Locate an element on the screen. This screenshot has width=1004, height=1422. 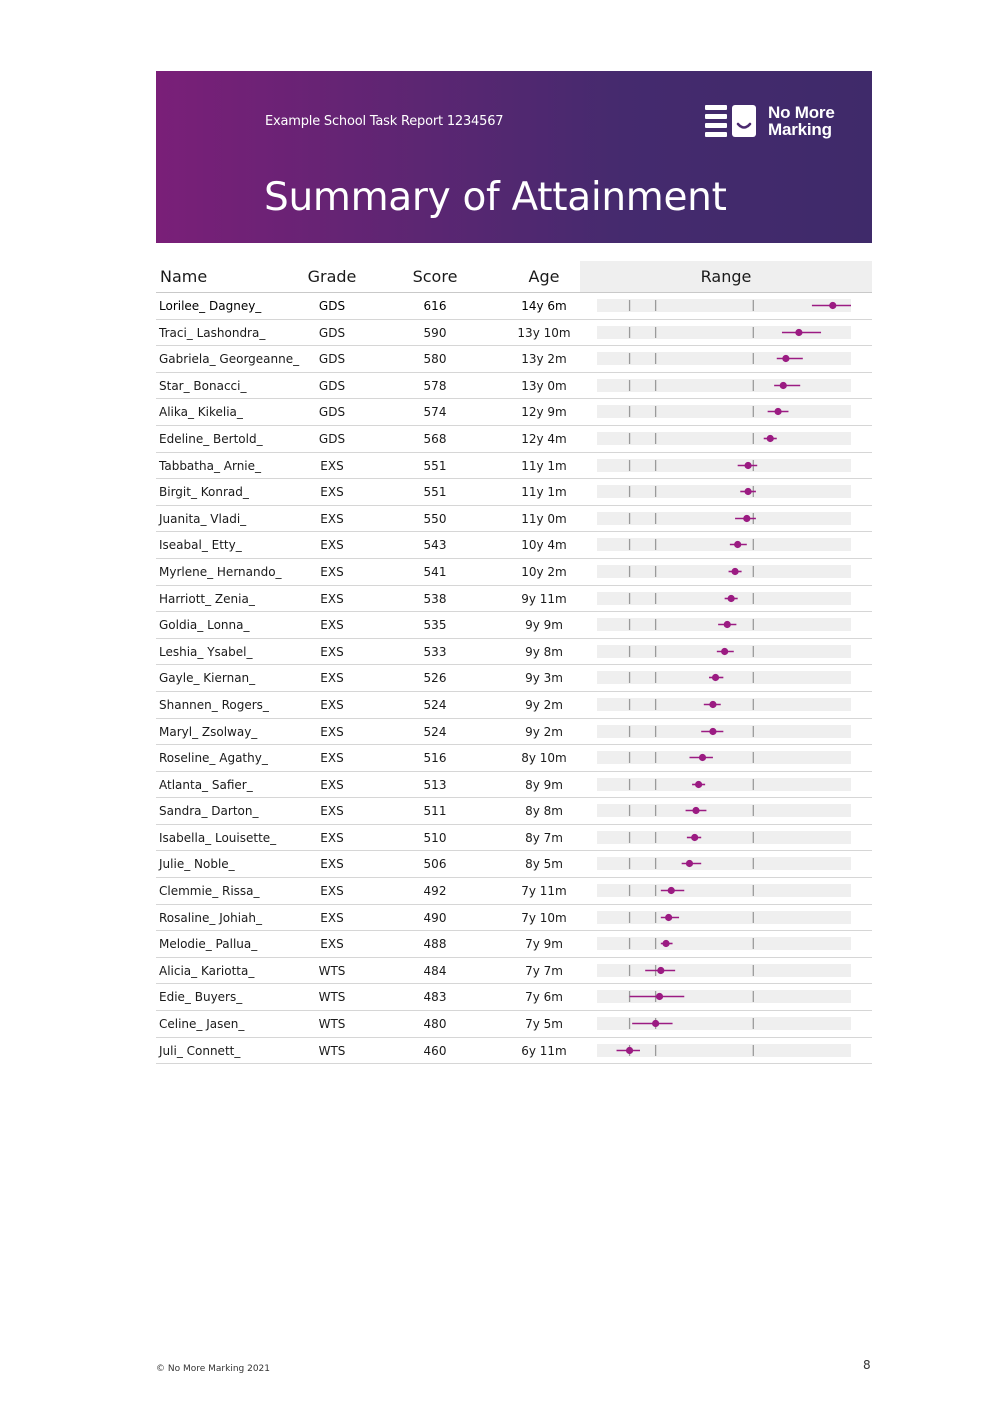
score-cell: 490 is located at coordinates (435, 917).